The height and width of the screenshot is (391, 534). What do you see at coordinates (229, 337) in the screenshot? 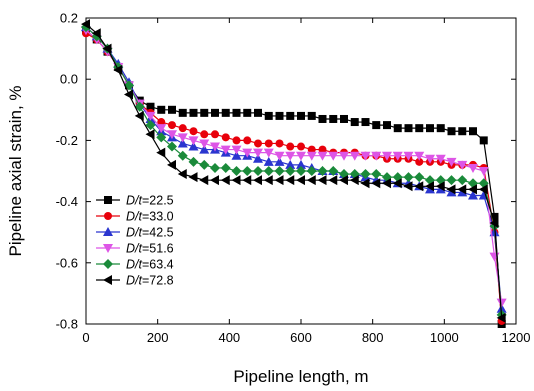
I see `x-tick-label: 400` at bounding box center [229, 337].